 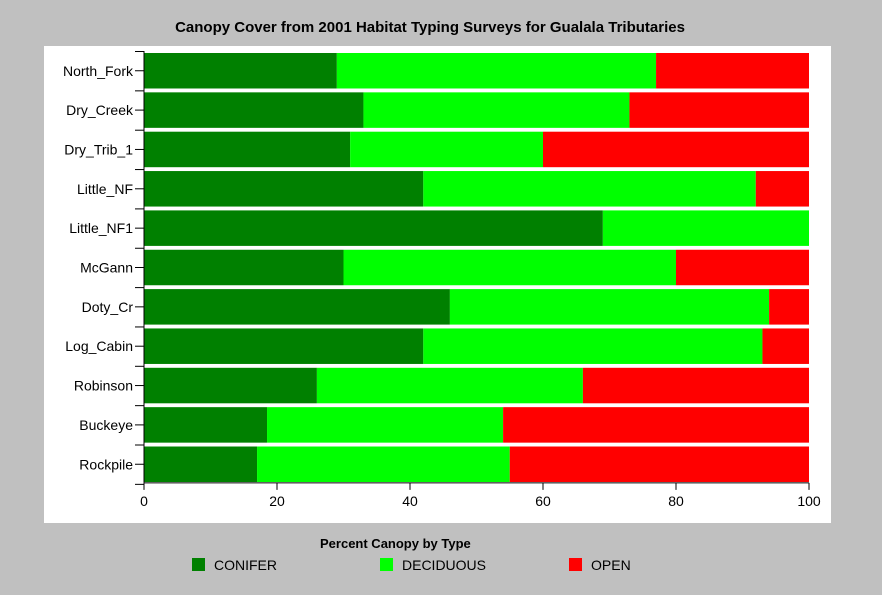 I want to click on bar-log-cabin-deciduous, so click(x=593, y=346).